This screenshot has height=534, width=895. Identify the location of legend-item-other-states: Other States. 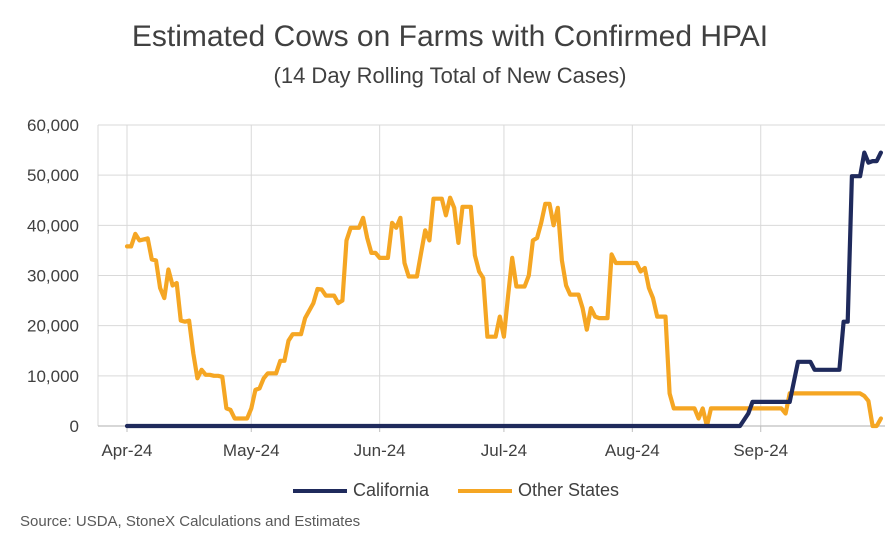
(538, 490).